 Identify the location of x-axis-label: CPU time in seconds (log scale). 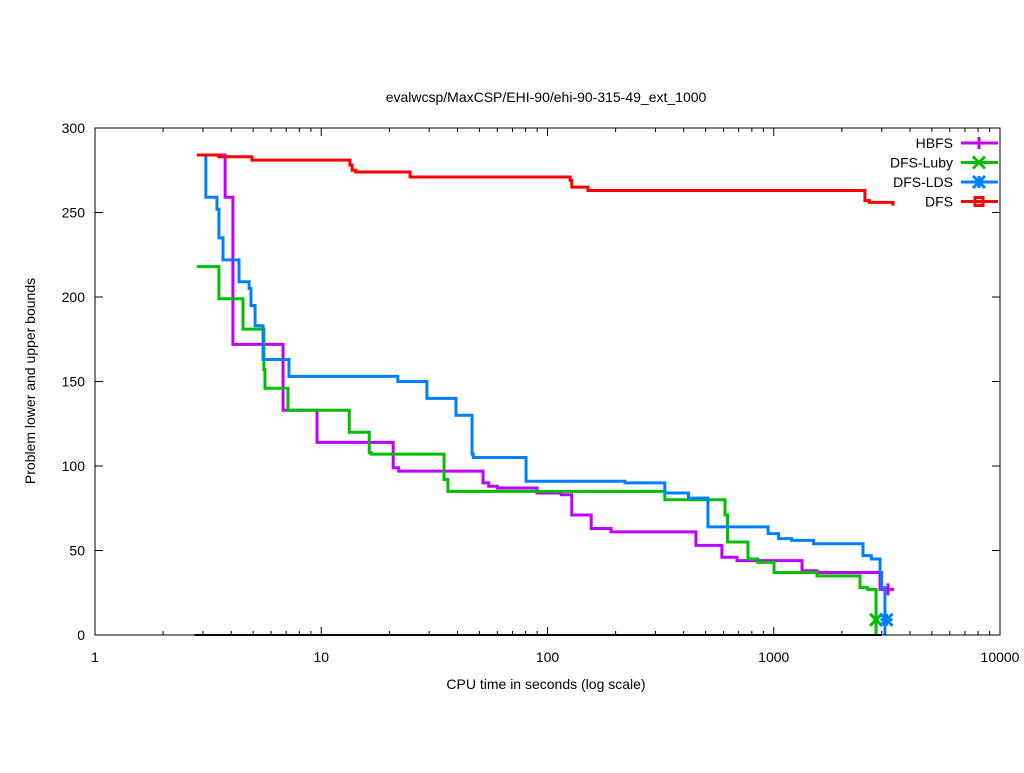
(545, 684).